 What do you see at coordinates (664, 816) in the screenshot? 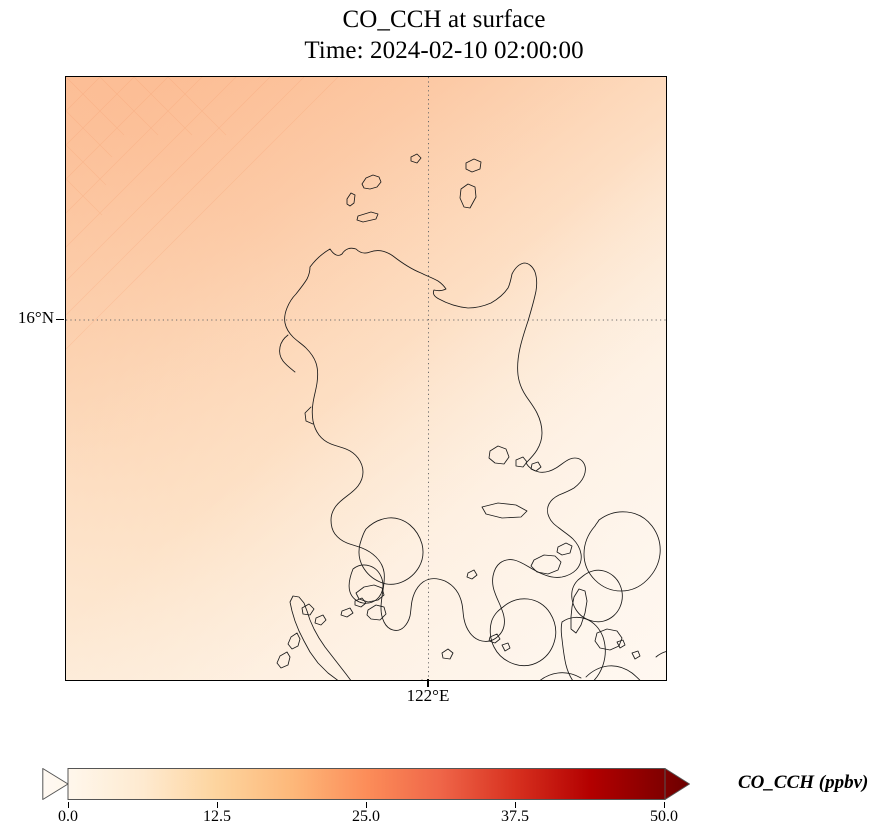
I see `colorbar-tick-label-4: 50.0` at bounding box center [664, 816].